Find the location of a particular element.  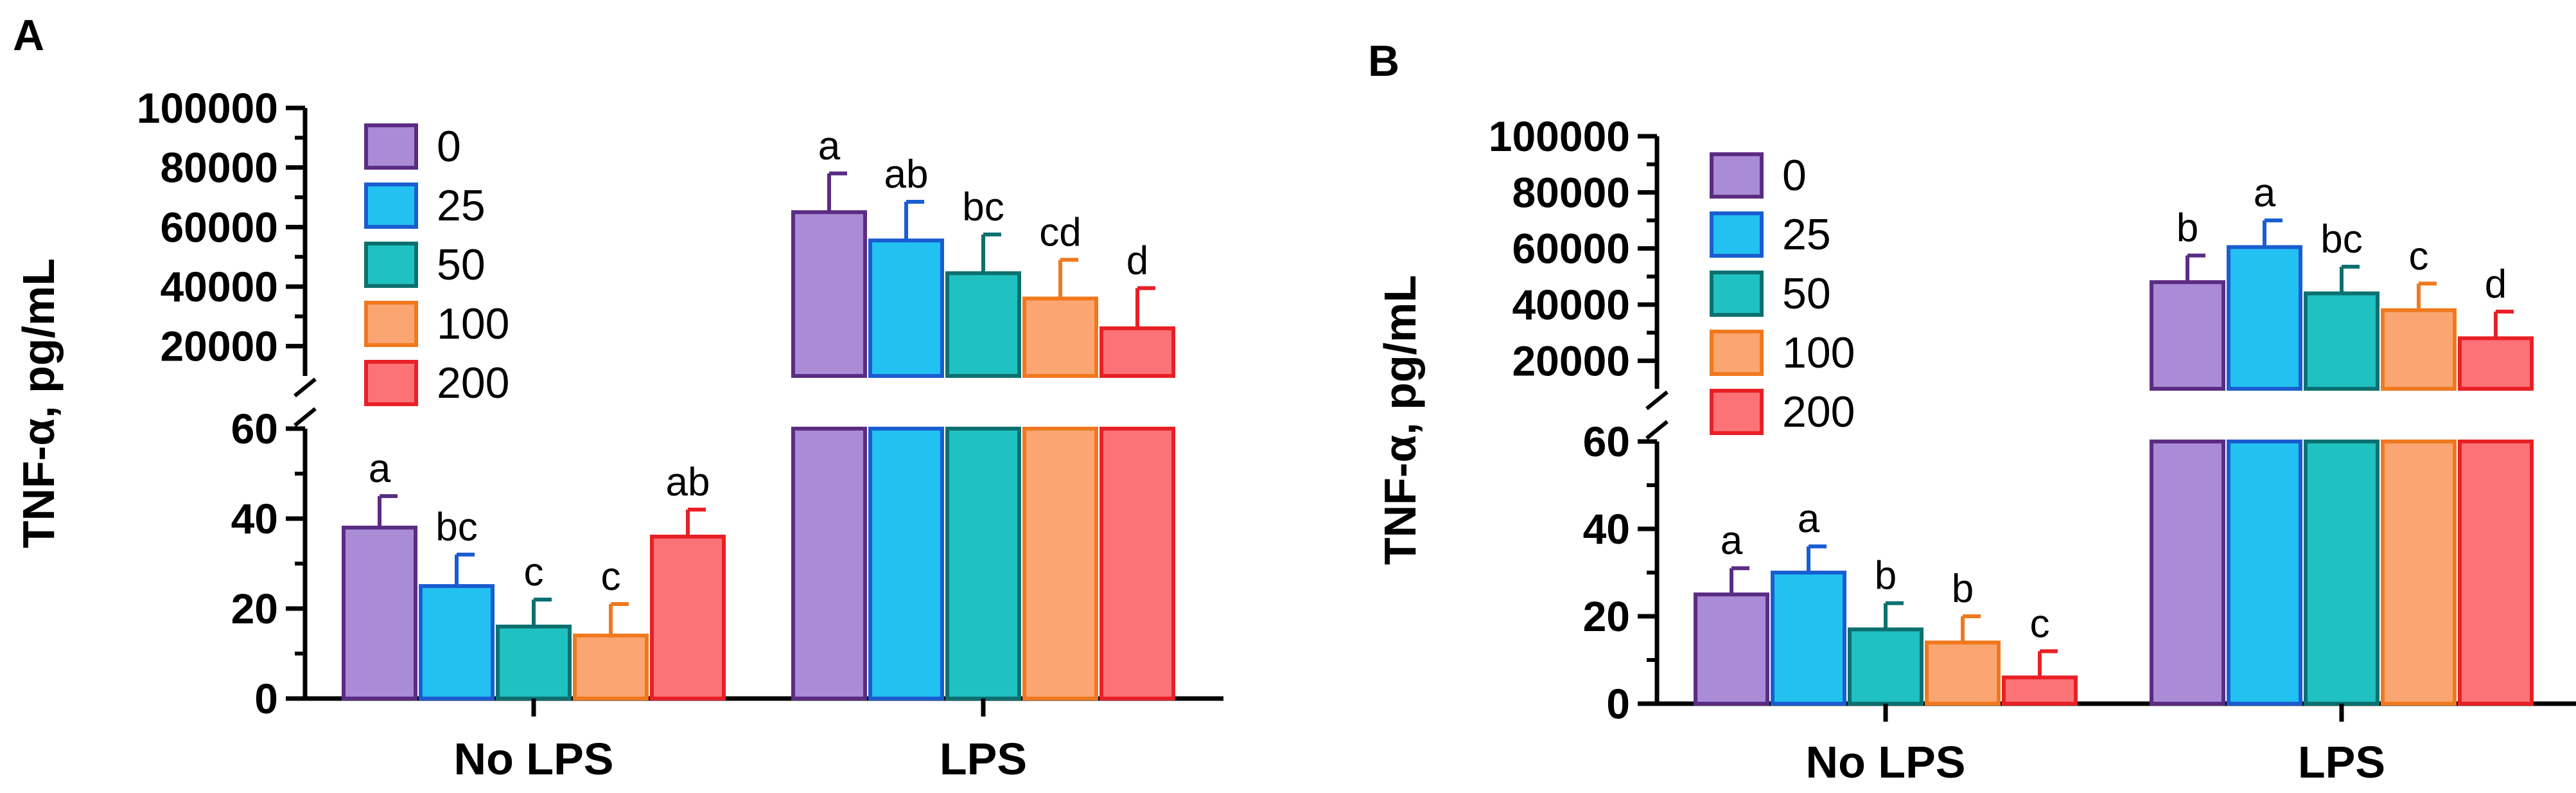

significance-letter: d is located at coordinates (2496, 284).